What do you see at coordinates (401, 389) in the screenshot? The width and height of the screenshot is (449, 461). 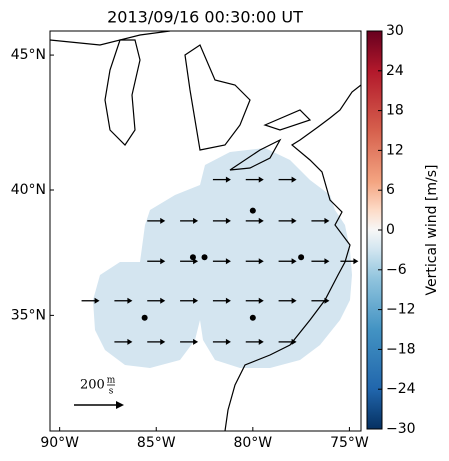 I see `colorbar-tick-label: −24` at bounding box center [401, 389].